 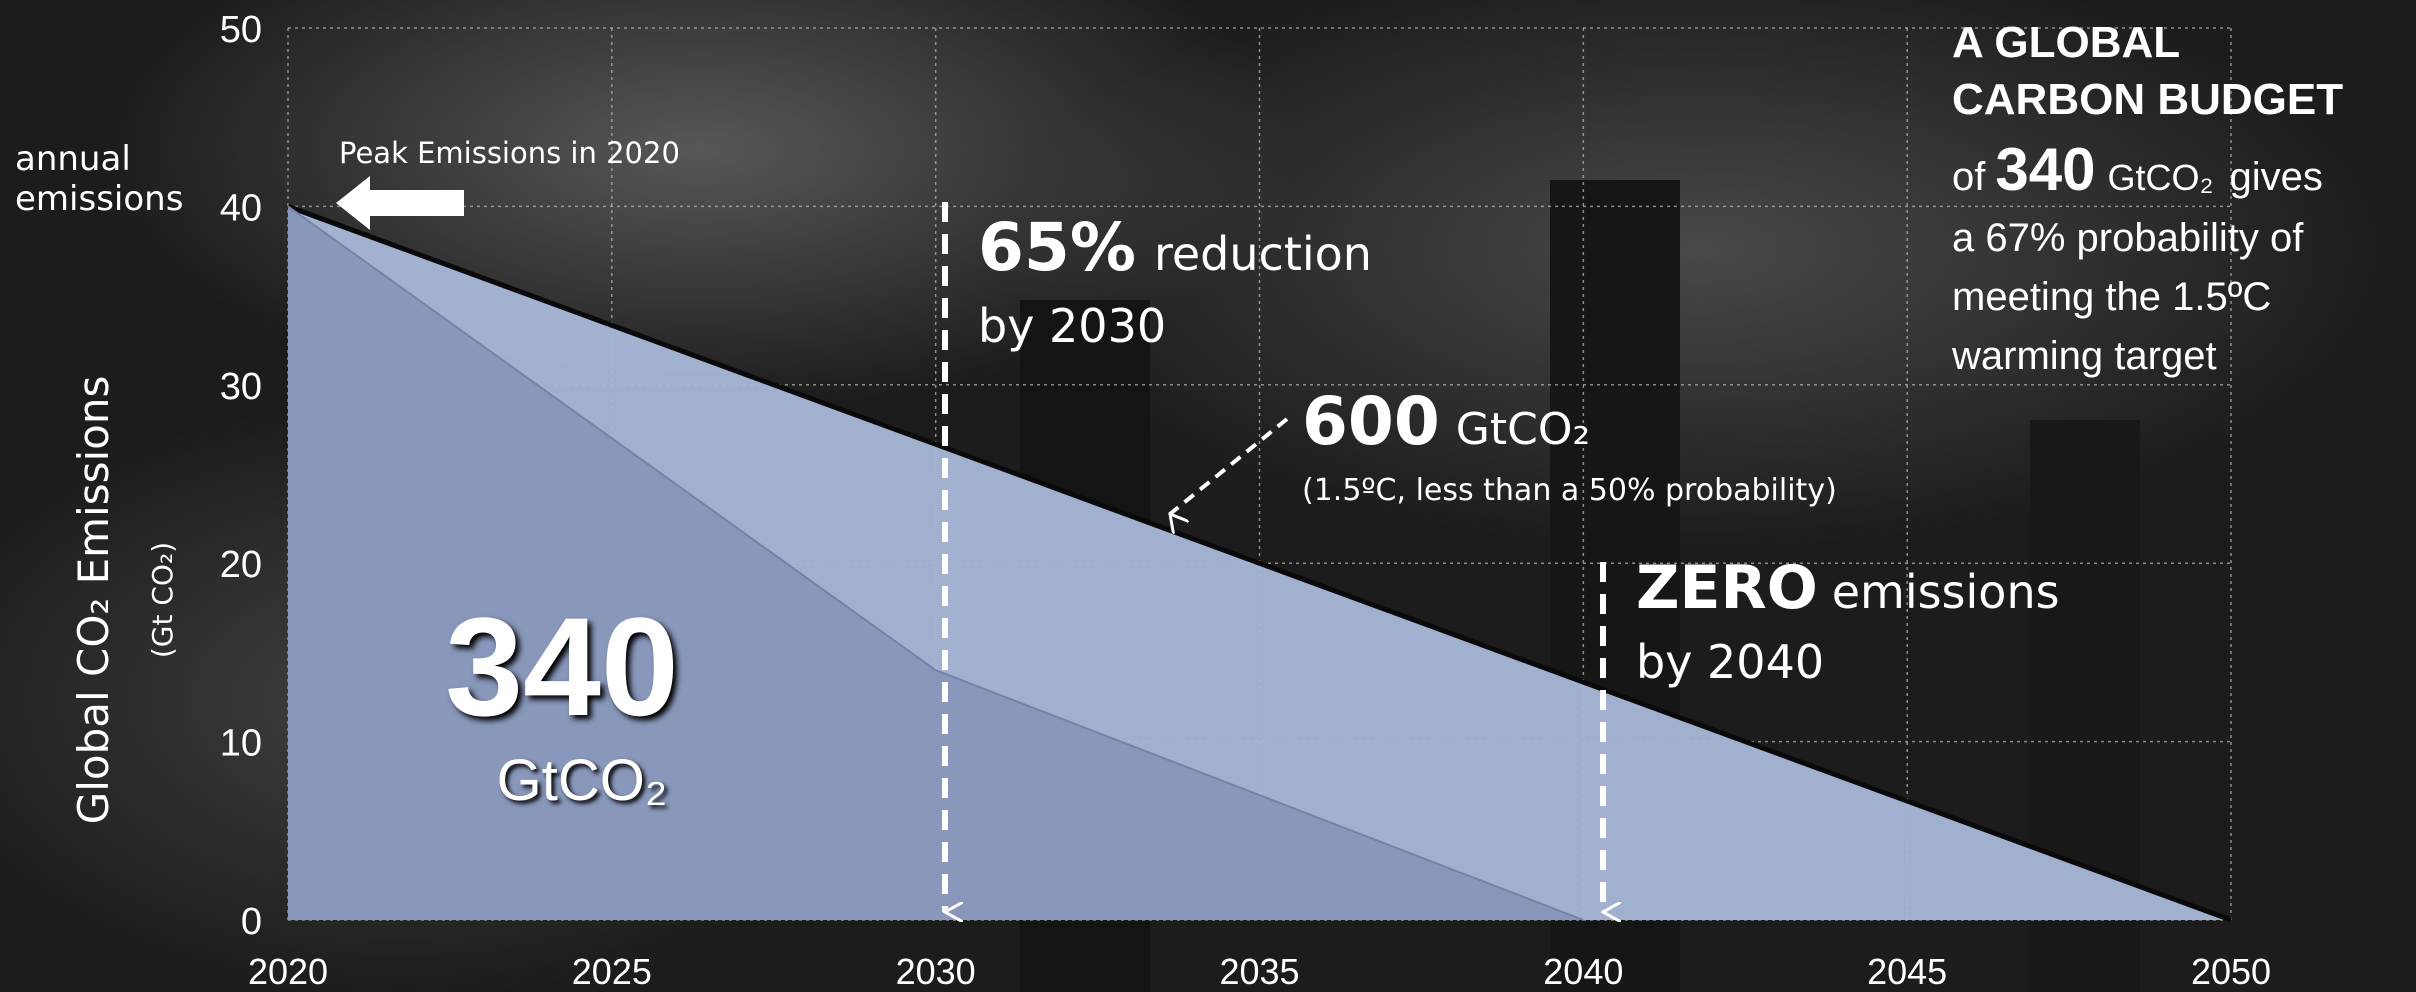 I want to click on sidebar-text: GtCO₂, so click(x=2160, y=177).